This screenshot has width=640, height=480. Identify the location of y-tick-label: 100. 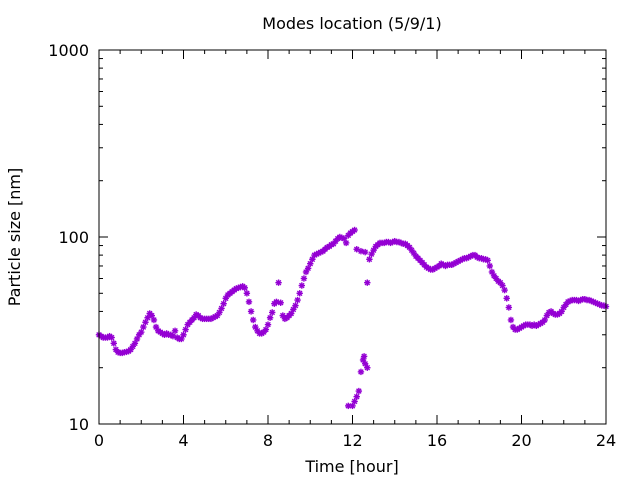
(73, 237).